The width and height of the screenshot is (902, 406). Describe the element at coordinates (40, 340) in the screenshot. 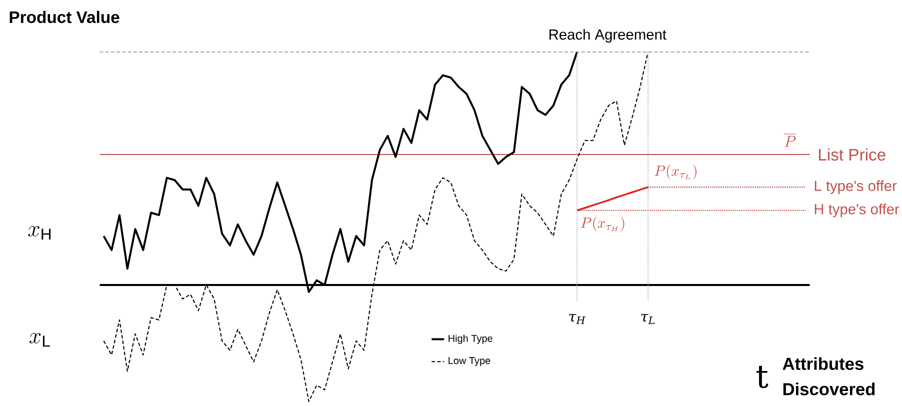

I see `text: $x_{\mathrm{L}}$` at that location.